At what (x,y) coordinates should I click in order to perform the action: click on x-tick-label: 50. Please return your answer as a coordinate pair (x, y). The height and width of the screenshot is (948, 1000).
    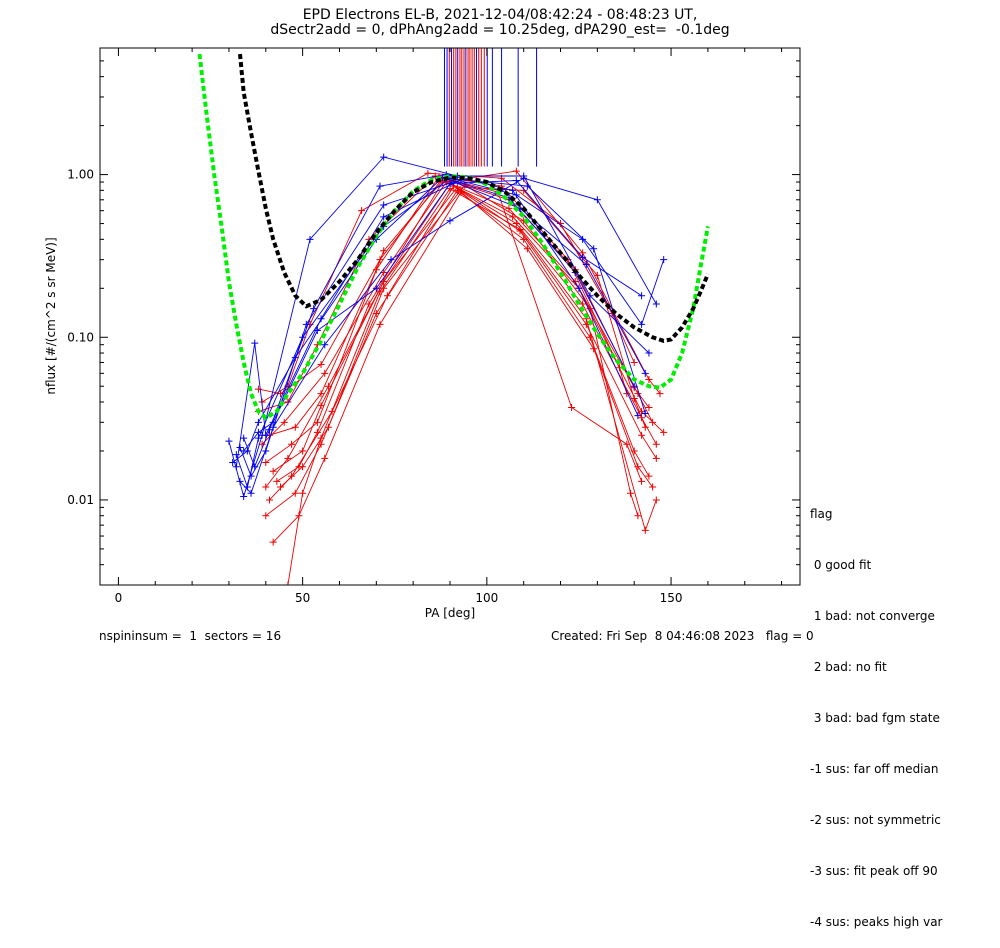
    Looking at the image, I should click on (302, 598).